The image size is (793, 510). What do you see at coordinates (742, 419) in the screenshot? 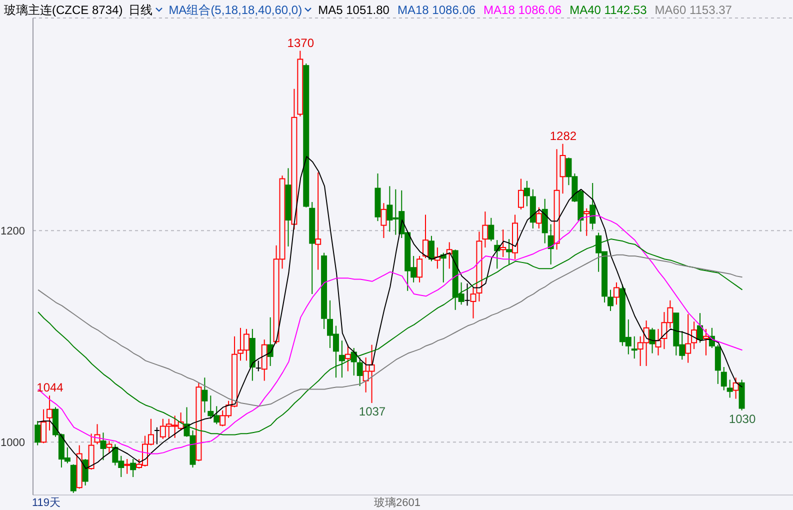
I see `annotation: 1030` at bounding box center [742, 419].